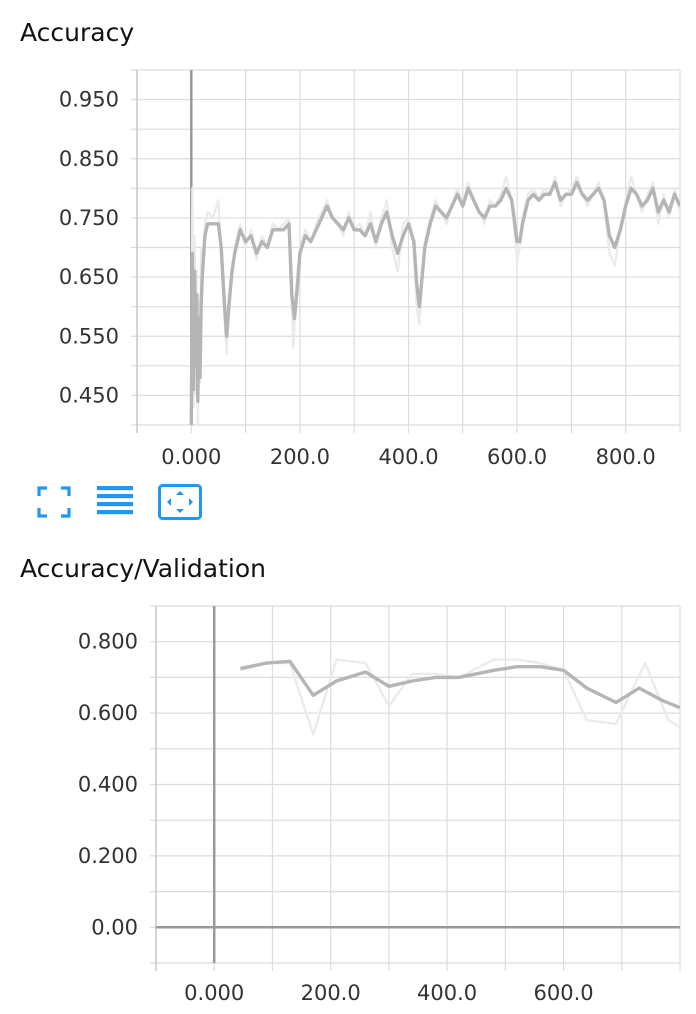  What do you see at coordinates (89, 336) in the screenshot?
I see `y-tick-label: 0.550` at bounding box center [89, 336].